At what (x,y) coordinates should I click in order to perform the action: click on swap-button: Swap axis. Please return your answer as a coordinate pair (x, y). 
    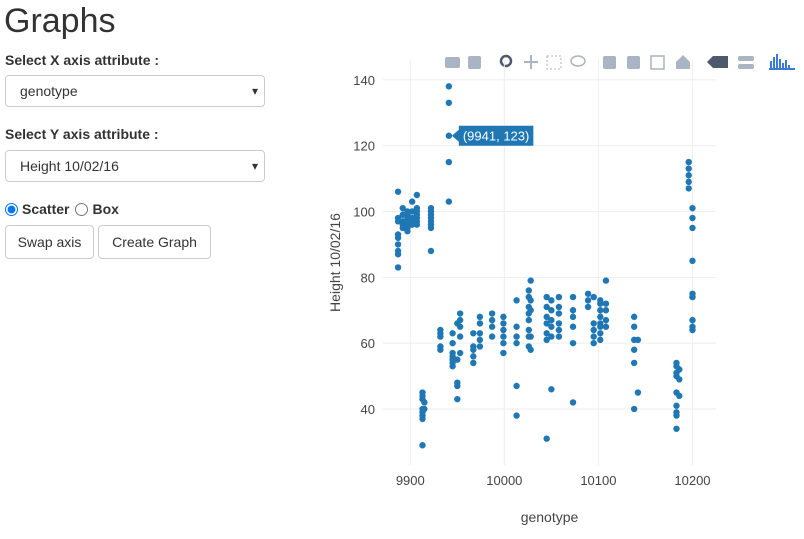
    Looking at the image, I should click on (49, 242).